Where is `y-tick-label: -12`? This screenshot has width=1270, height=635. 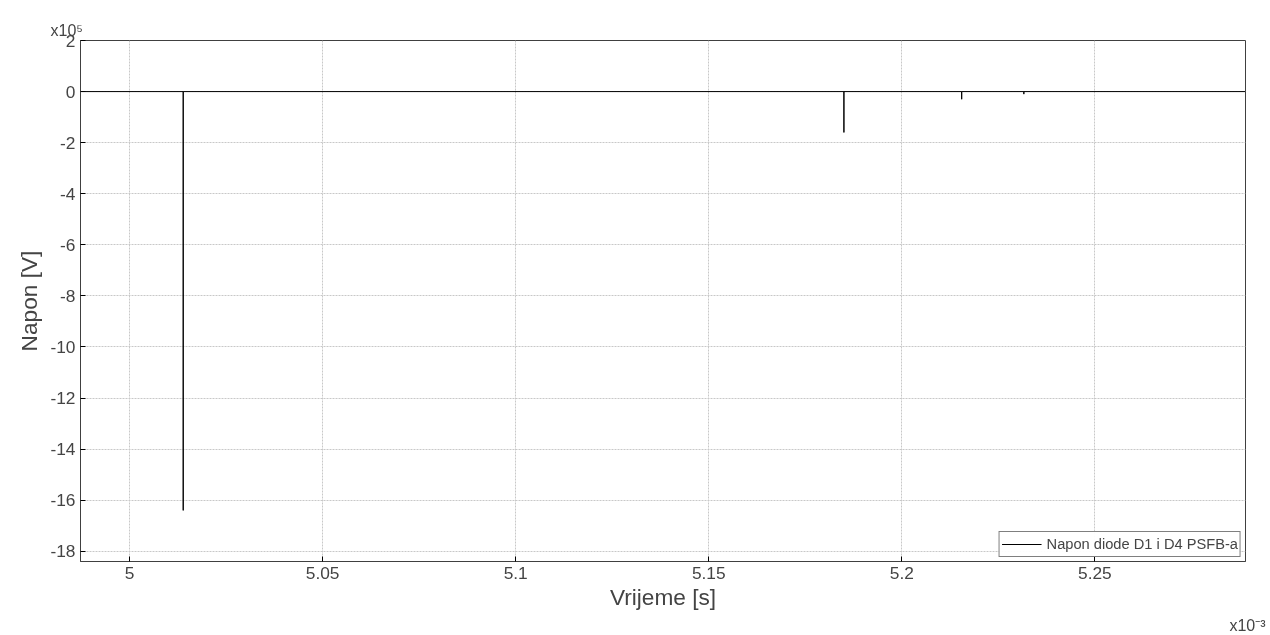 y-tick-label: -12 is located at coordinates (63, 398).